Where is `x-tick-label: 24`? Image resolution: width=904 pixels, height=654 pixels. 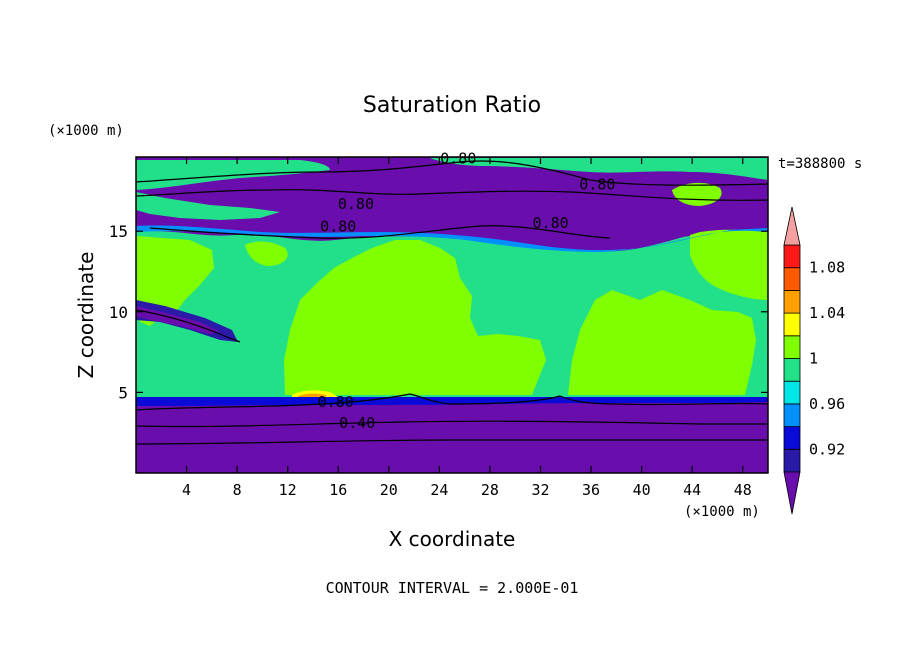
x-tick-label: 24 is located at coordinates (439, 490).